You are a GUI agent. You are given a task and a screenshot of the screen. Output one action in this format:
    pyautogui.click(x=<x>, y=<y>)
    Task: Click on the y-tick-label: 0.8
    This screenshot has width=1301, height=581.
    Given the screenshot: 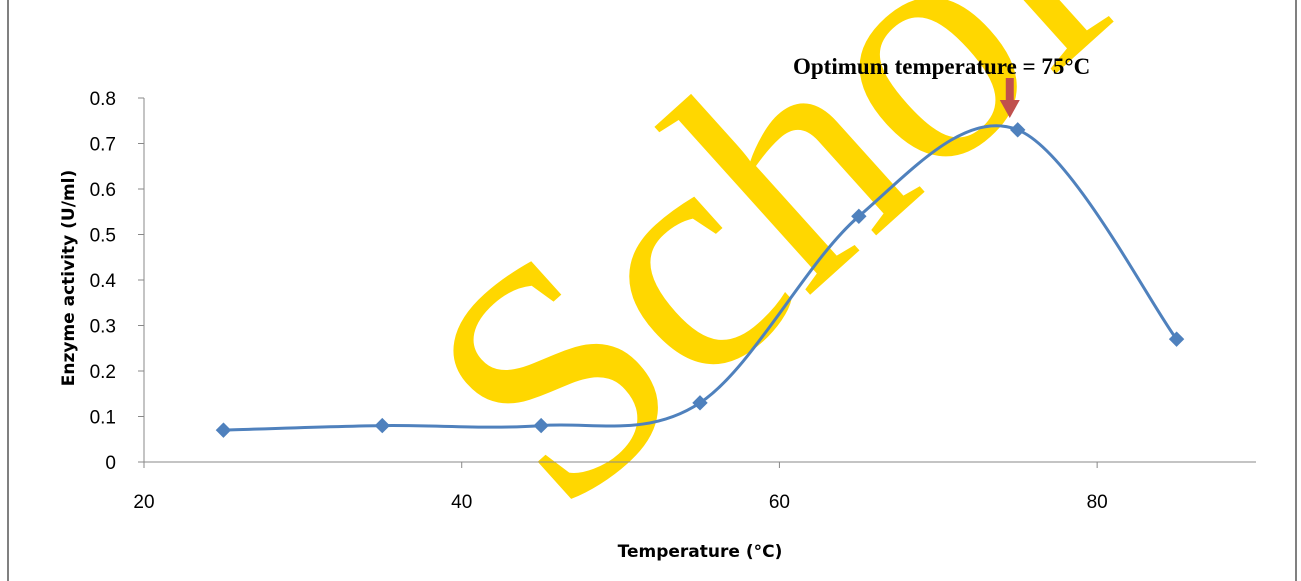 What is the action you would take?
    pyautogui.click(x=103, y=99)
    